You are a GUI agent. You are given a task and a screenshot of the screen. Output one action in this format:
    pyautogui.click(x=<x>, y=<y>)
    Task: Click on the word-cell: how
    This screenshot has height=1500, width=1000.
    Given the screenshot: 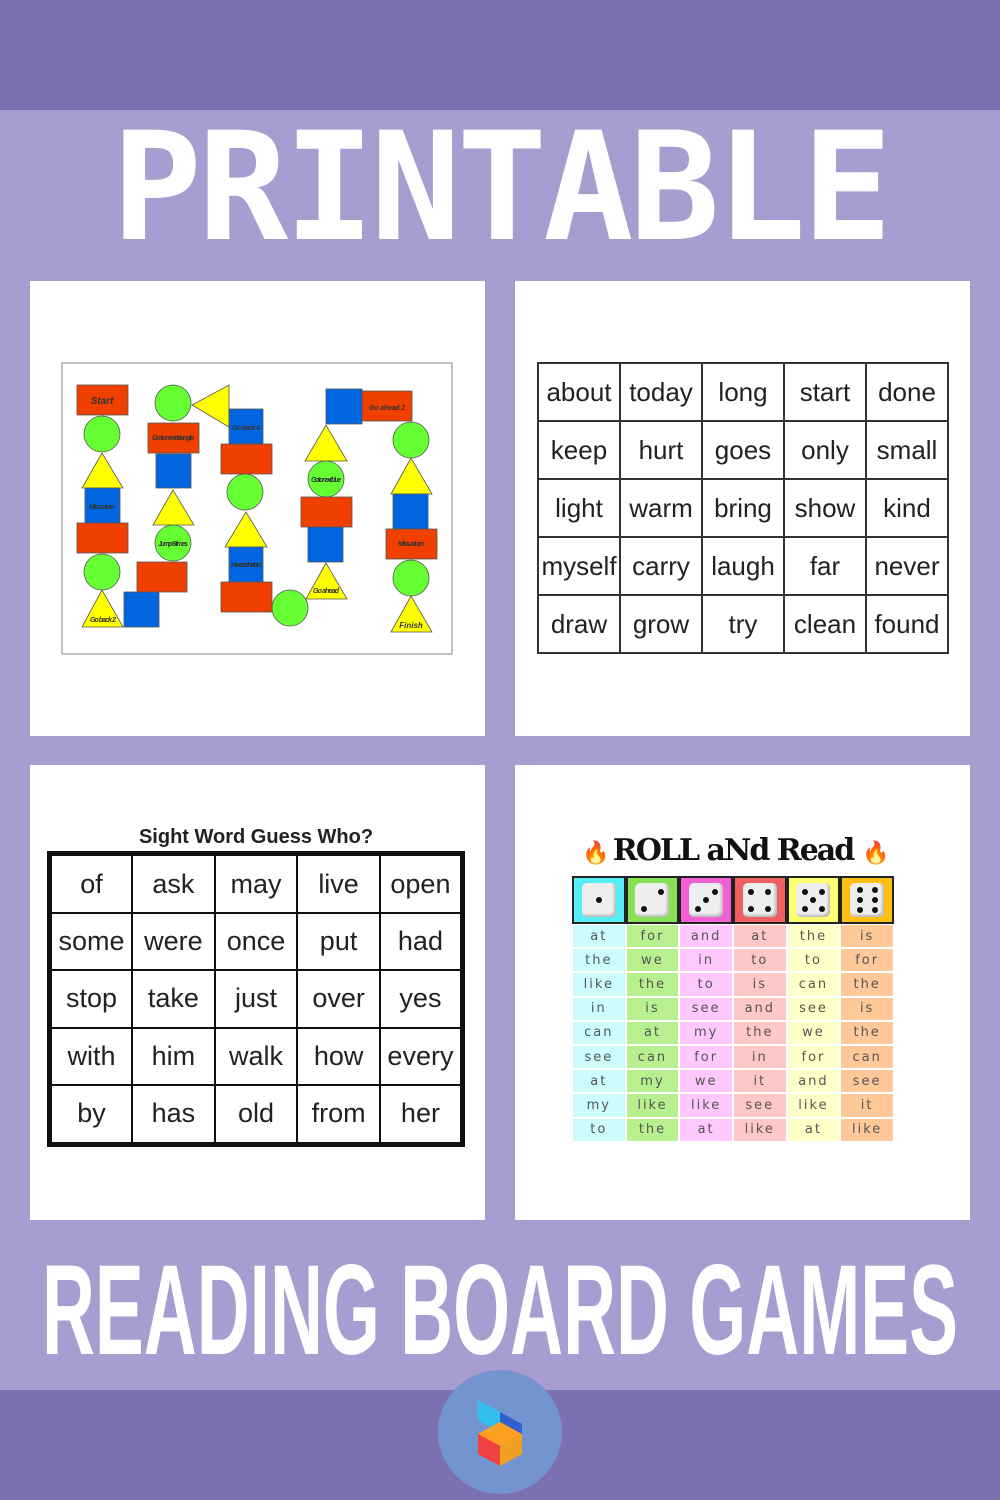 What is the action you would take?
    pyautogui.click(x=338, y=1056)
    